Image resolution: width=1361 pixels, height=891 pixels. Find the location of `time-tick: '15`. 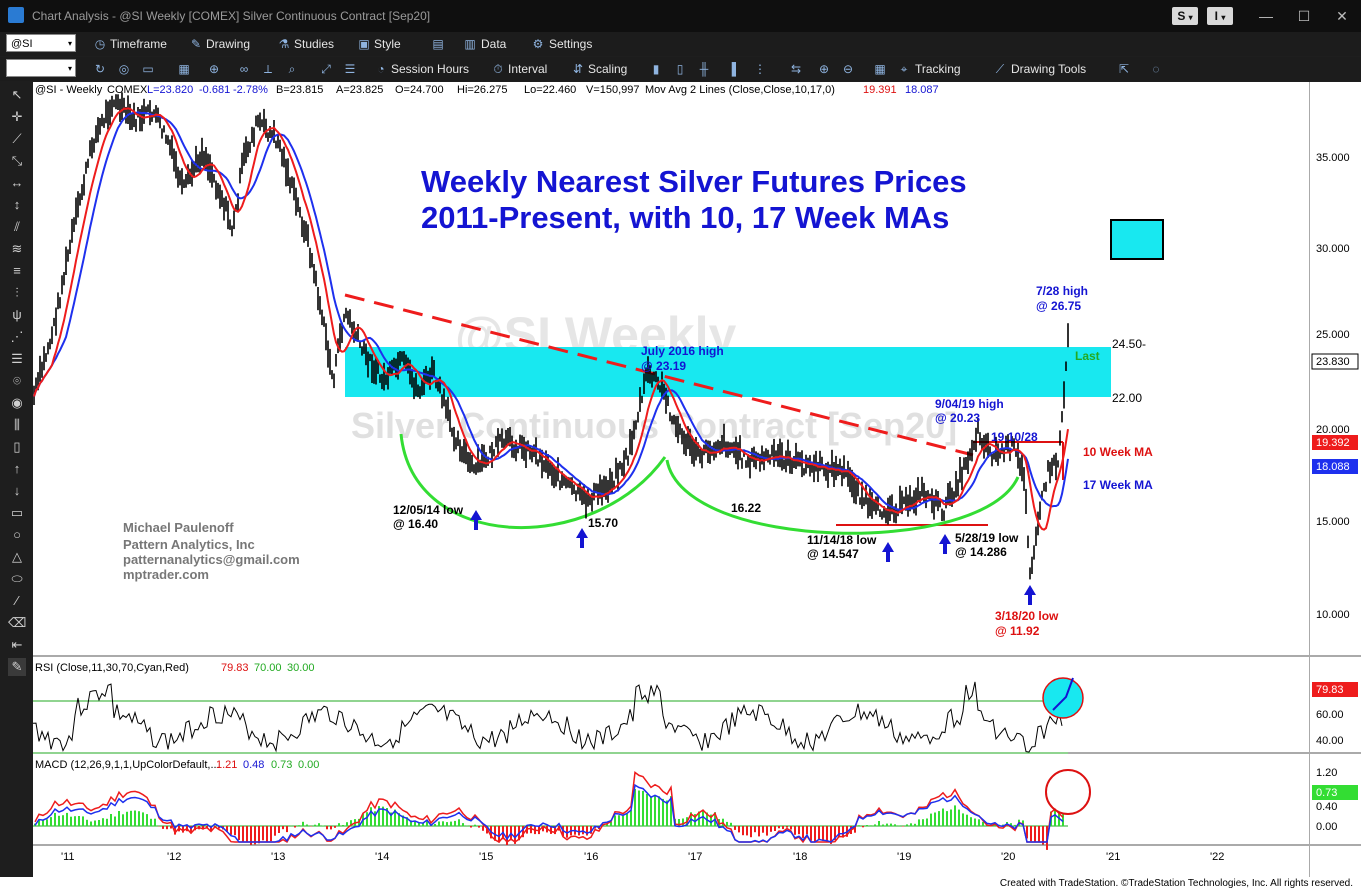

time-tick: '15 is located at coordinates (486, 857).